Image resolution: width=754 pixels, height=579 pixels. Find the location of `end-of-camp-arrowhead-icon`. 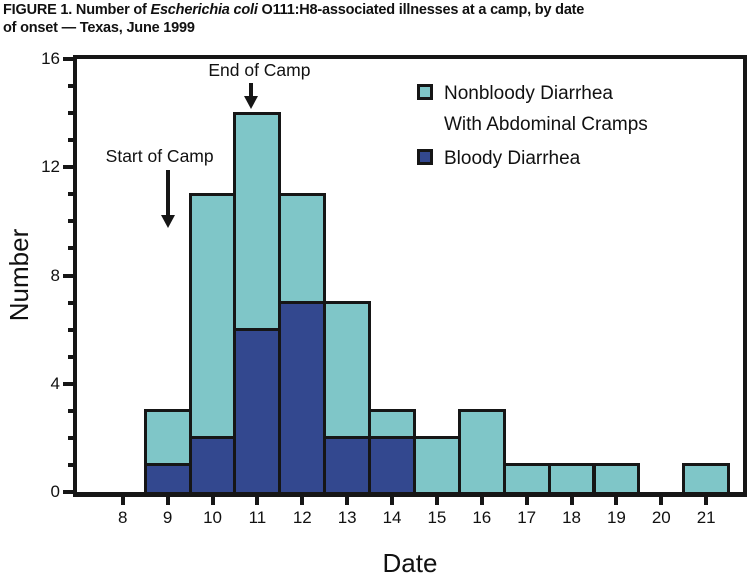

end-of-camp-arrowhead-icon is located at coordinates (251, 102).